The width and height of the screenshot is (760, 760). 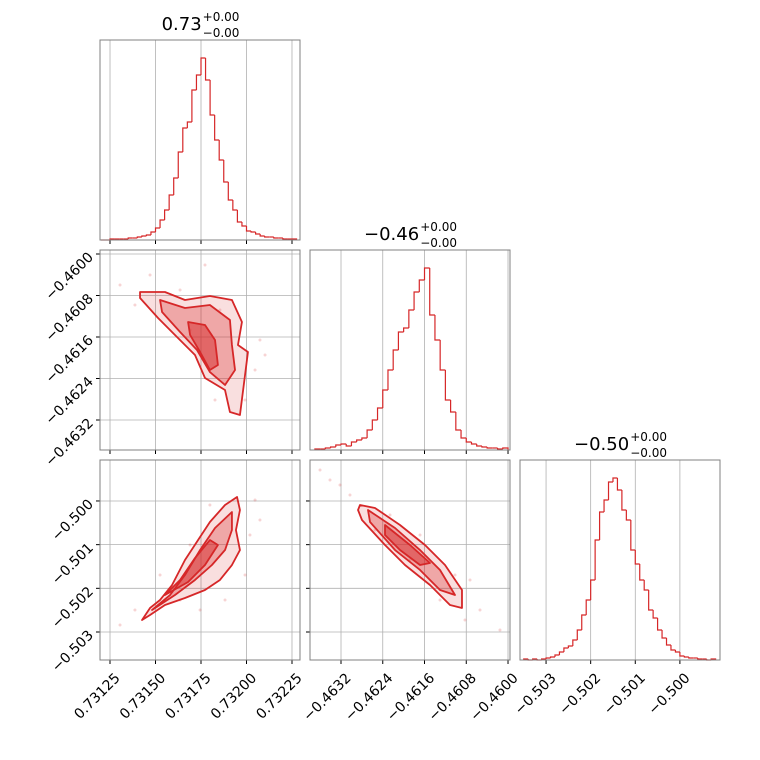 I want to click on panel: −0.46 +0.00 −0.00, so click(x=410, y=337).